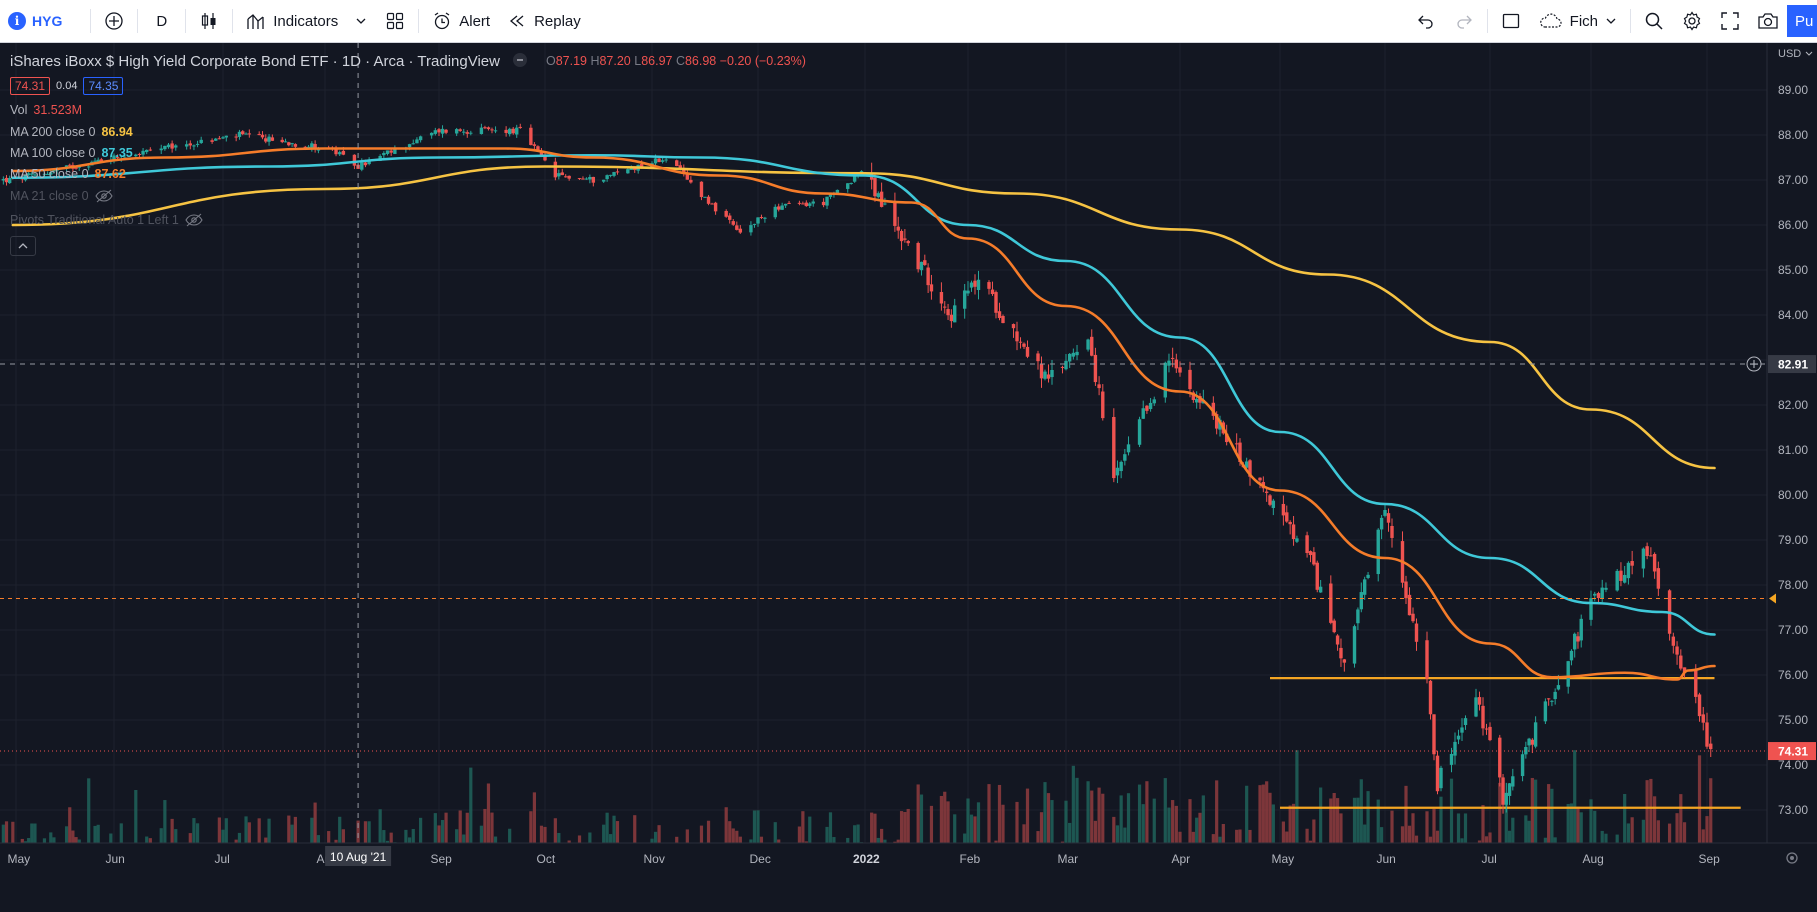 This screenshot has height=912, width=1817. What do you see at coordinates (161, 21) in the screenshot?
I see `interval-button: D` at bounding box center [161, 21].